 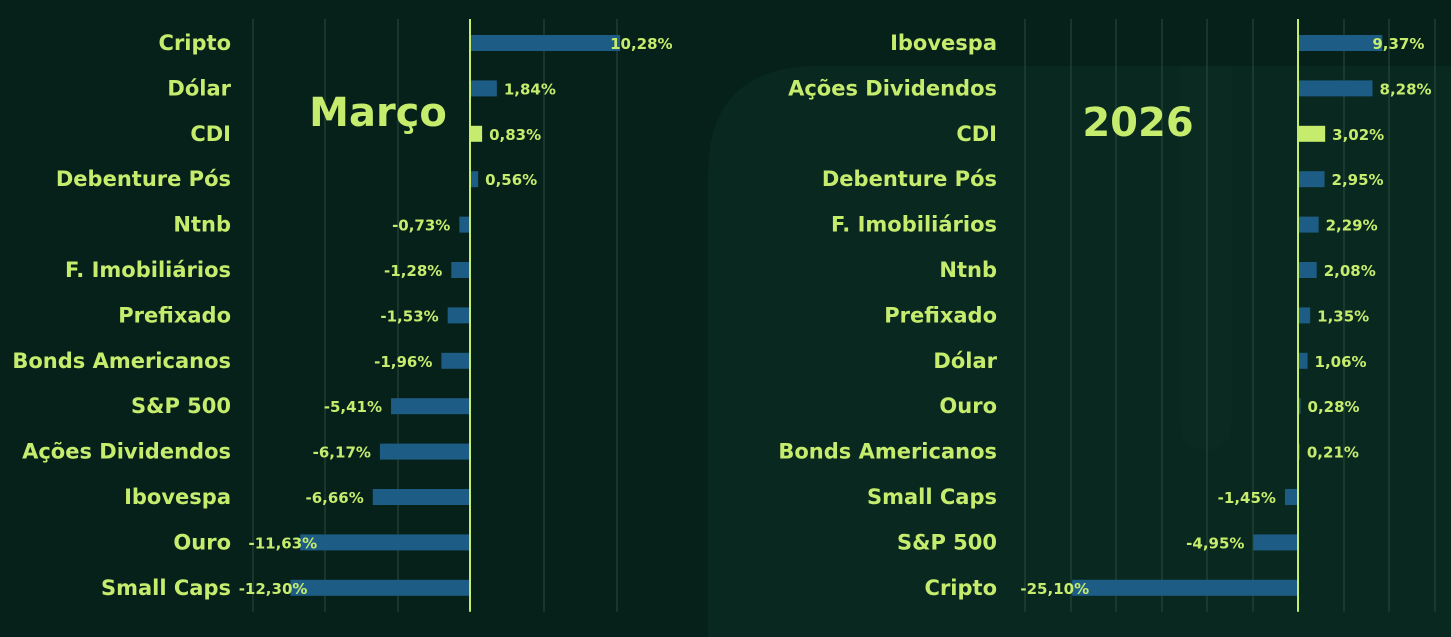 I want to click on value-label-dolar: 1,06%, so click(x=1341, y=362).